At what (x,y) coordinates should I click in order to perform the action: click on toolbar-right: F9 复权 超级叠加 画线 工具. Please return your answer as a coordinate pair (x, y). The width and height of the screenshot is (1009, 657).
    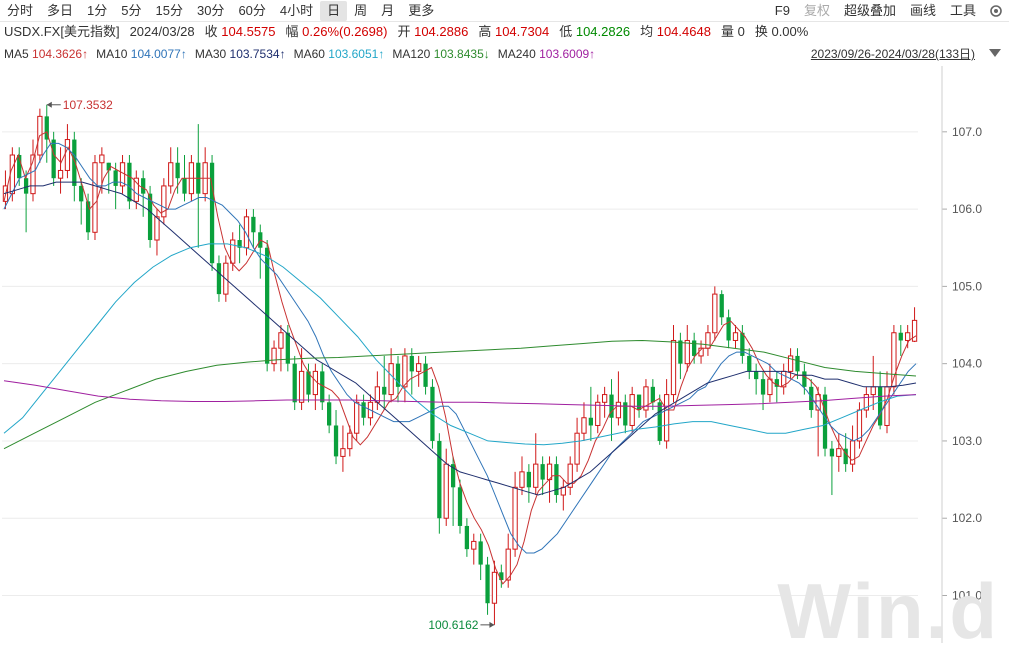
    Looking at the image, I should click on (888, 11).